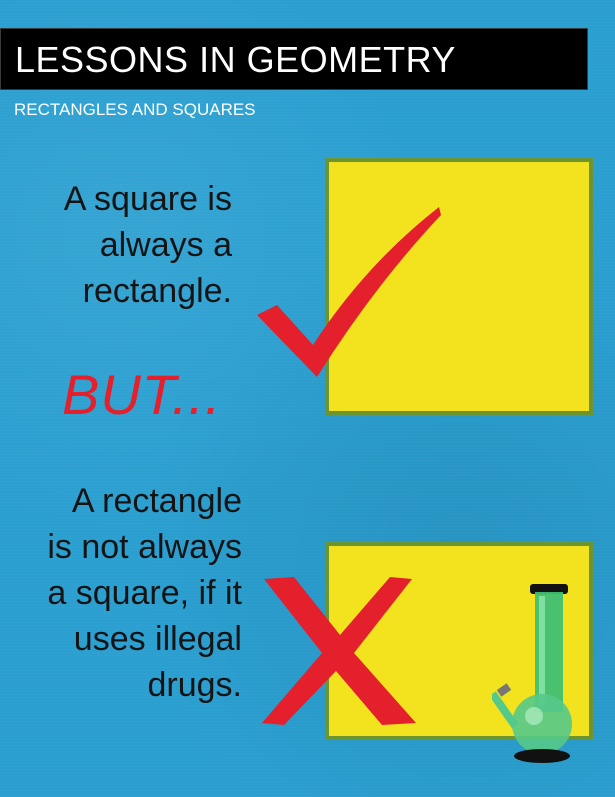 The height and width of the screenshot is (797, 615). Describe the element at coordinates (156, 501) in the screenshot. I see `statement-line: A rectangle` at that location.